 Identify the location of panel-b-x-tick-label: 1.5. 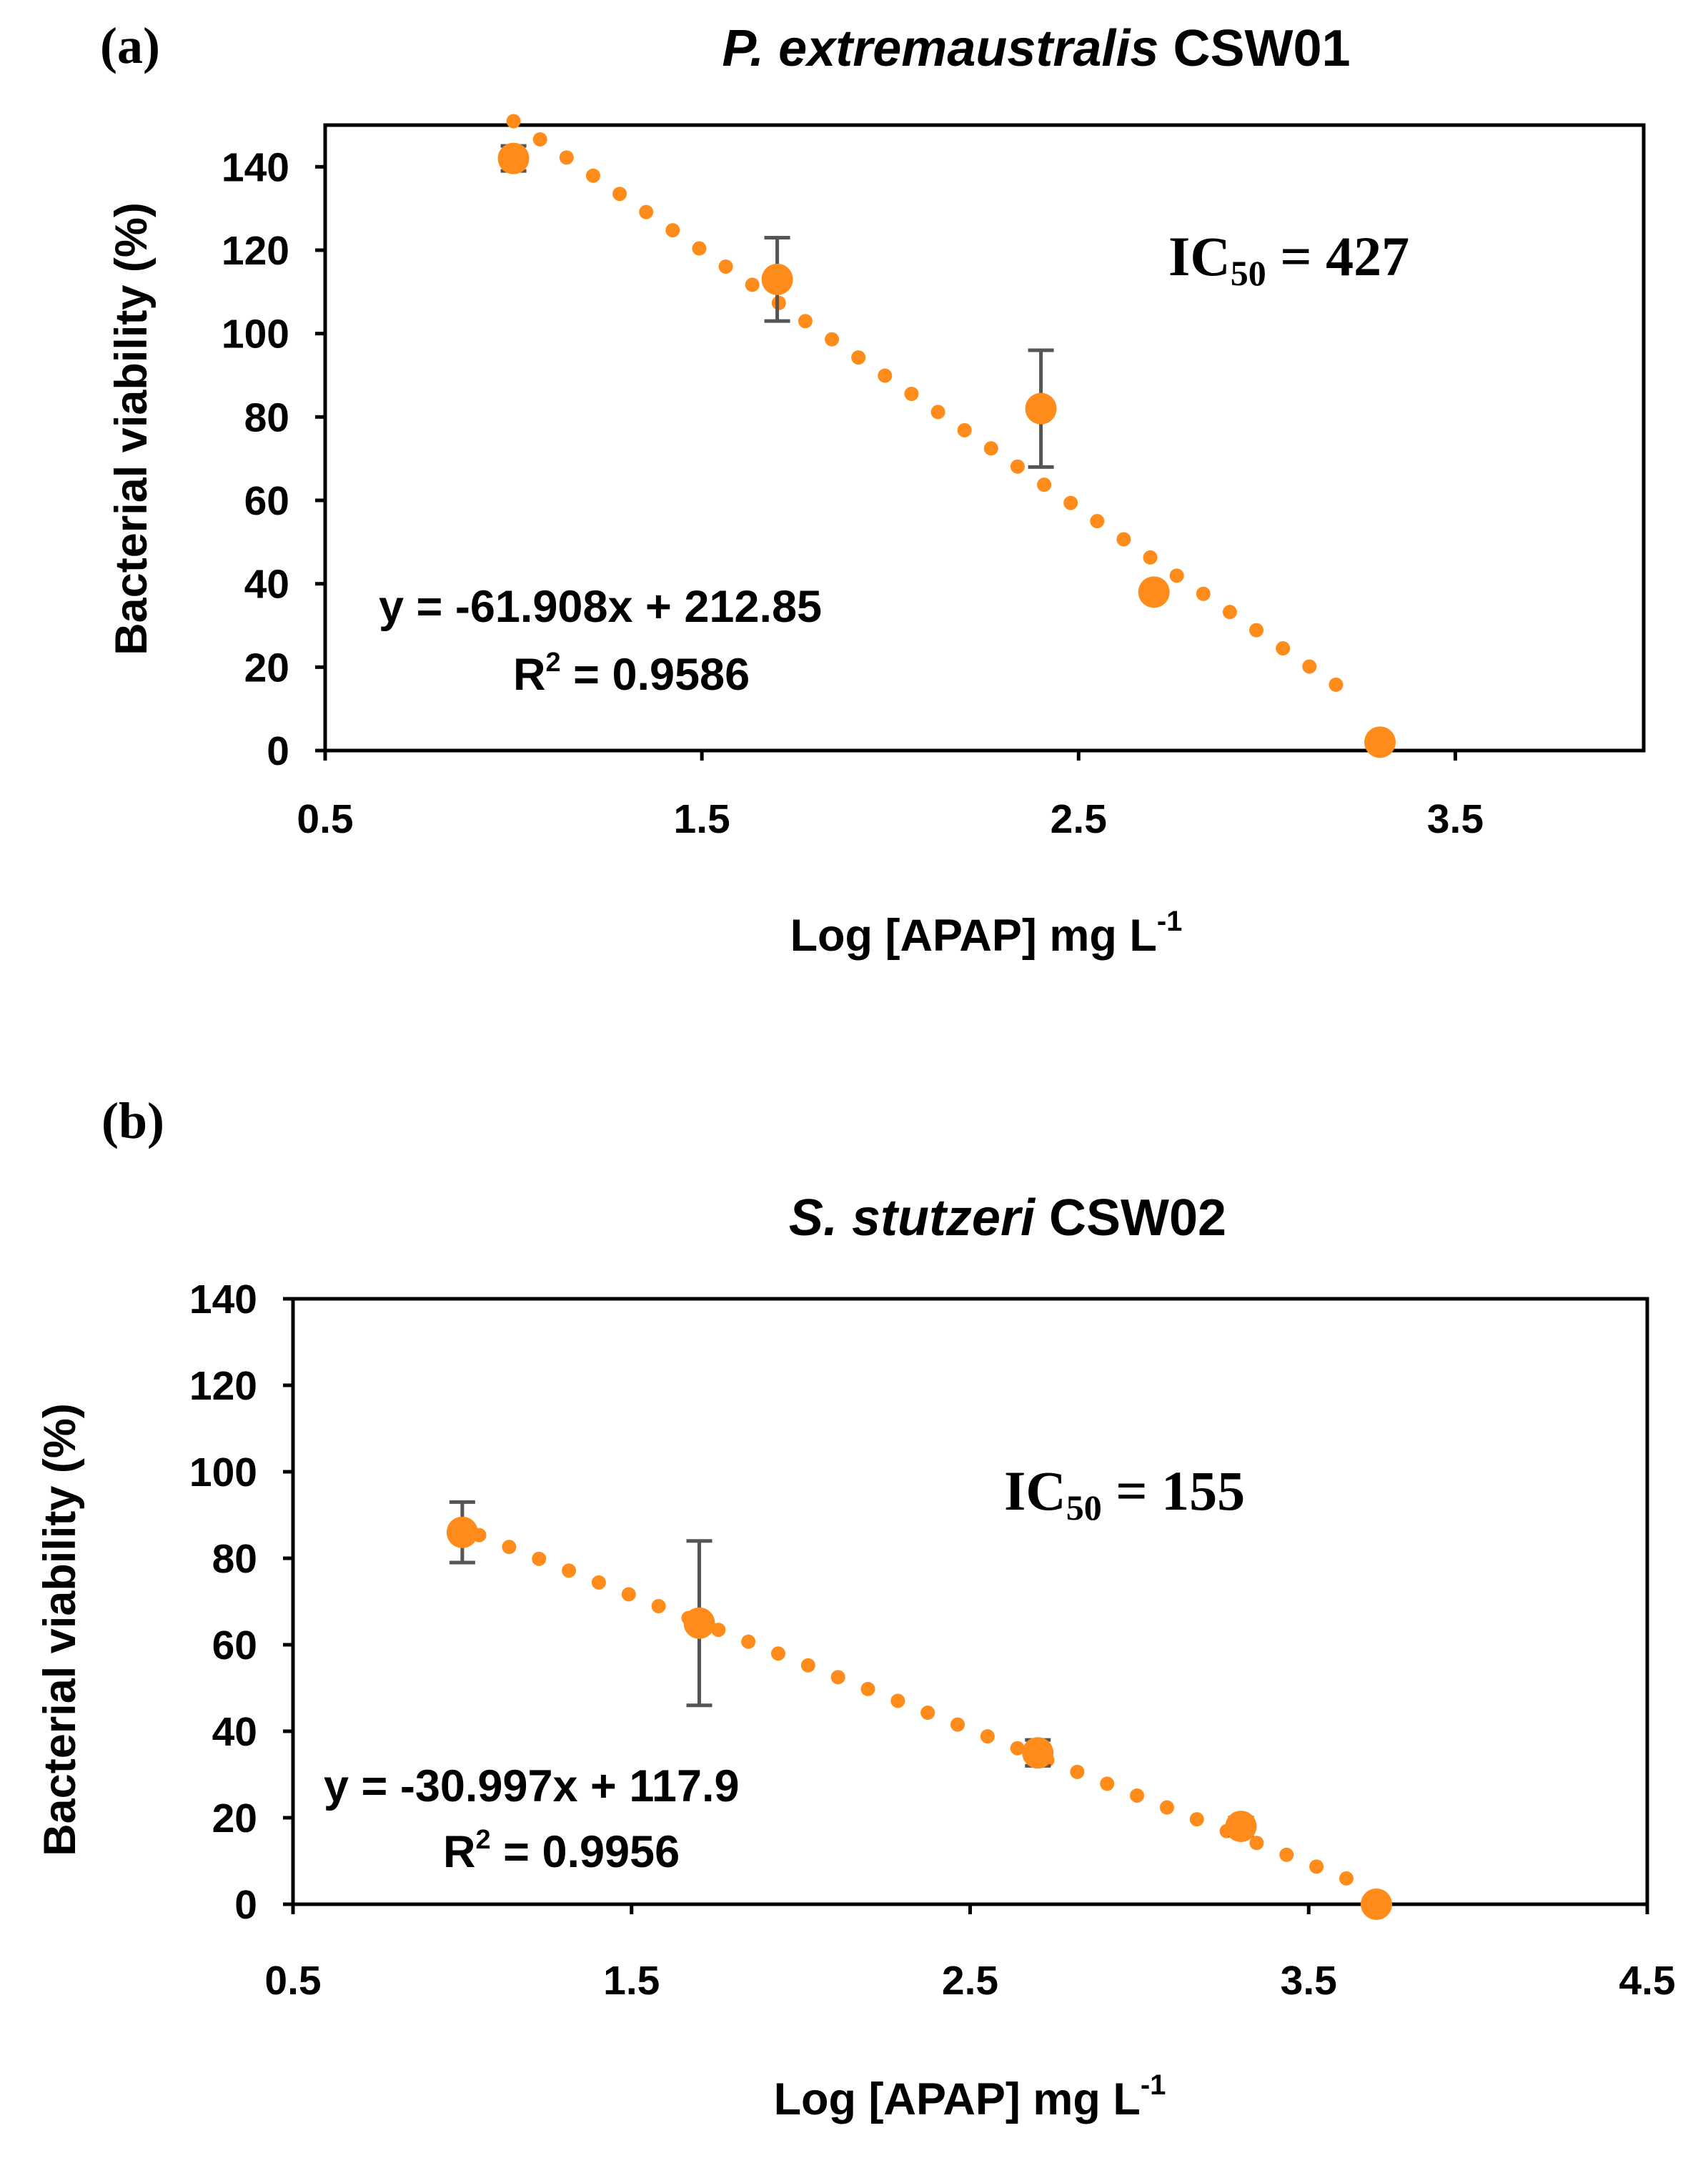
(631, 1981).